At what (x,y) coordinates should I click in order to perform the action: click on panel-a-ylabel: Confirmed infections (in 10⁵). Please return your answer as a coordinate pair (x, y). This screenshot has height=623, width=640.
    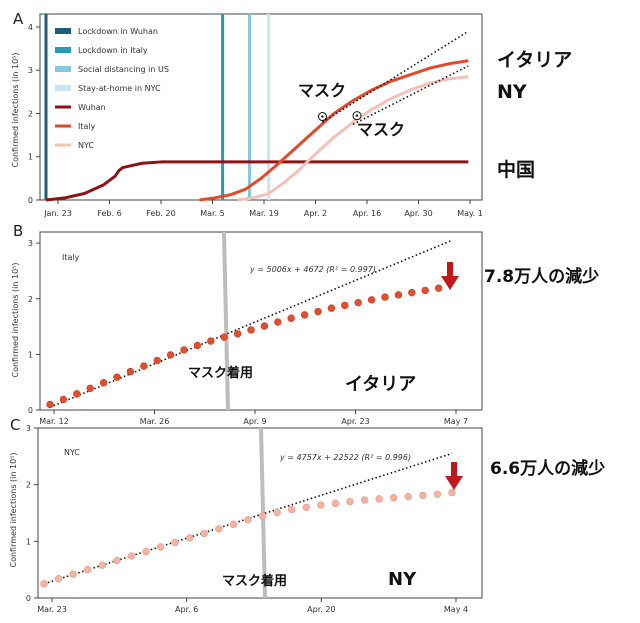
    Looking at the image, I should click on (15, 109).